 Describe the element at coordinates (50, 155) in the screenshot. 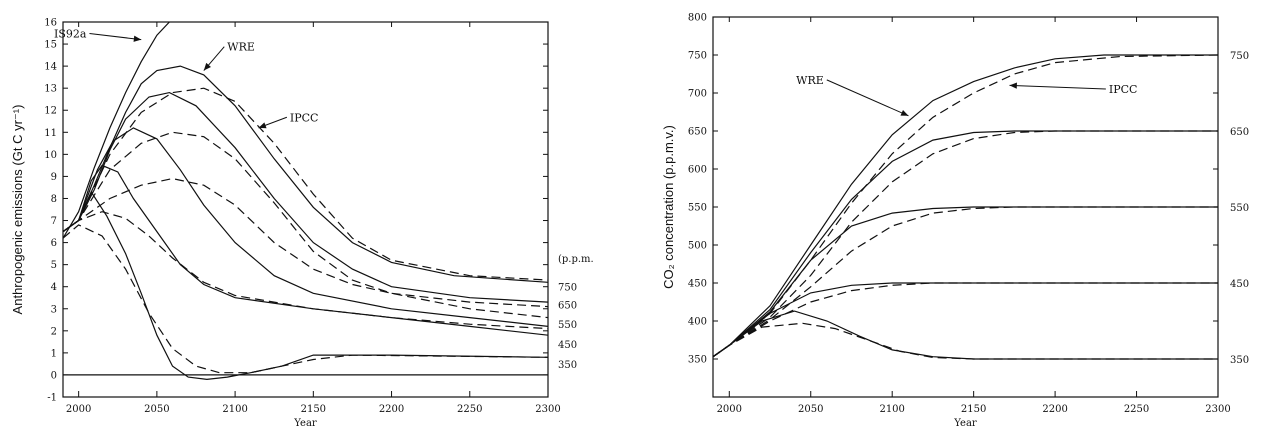

I see `y-tick-label: 10` at that location.